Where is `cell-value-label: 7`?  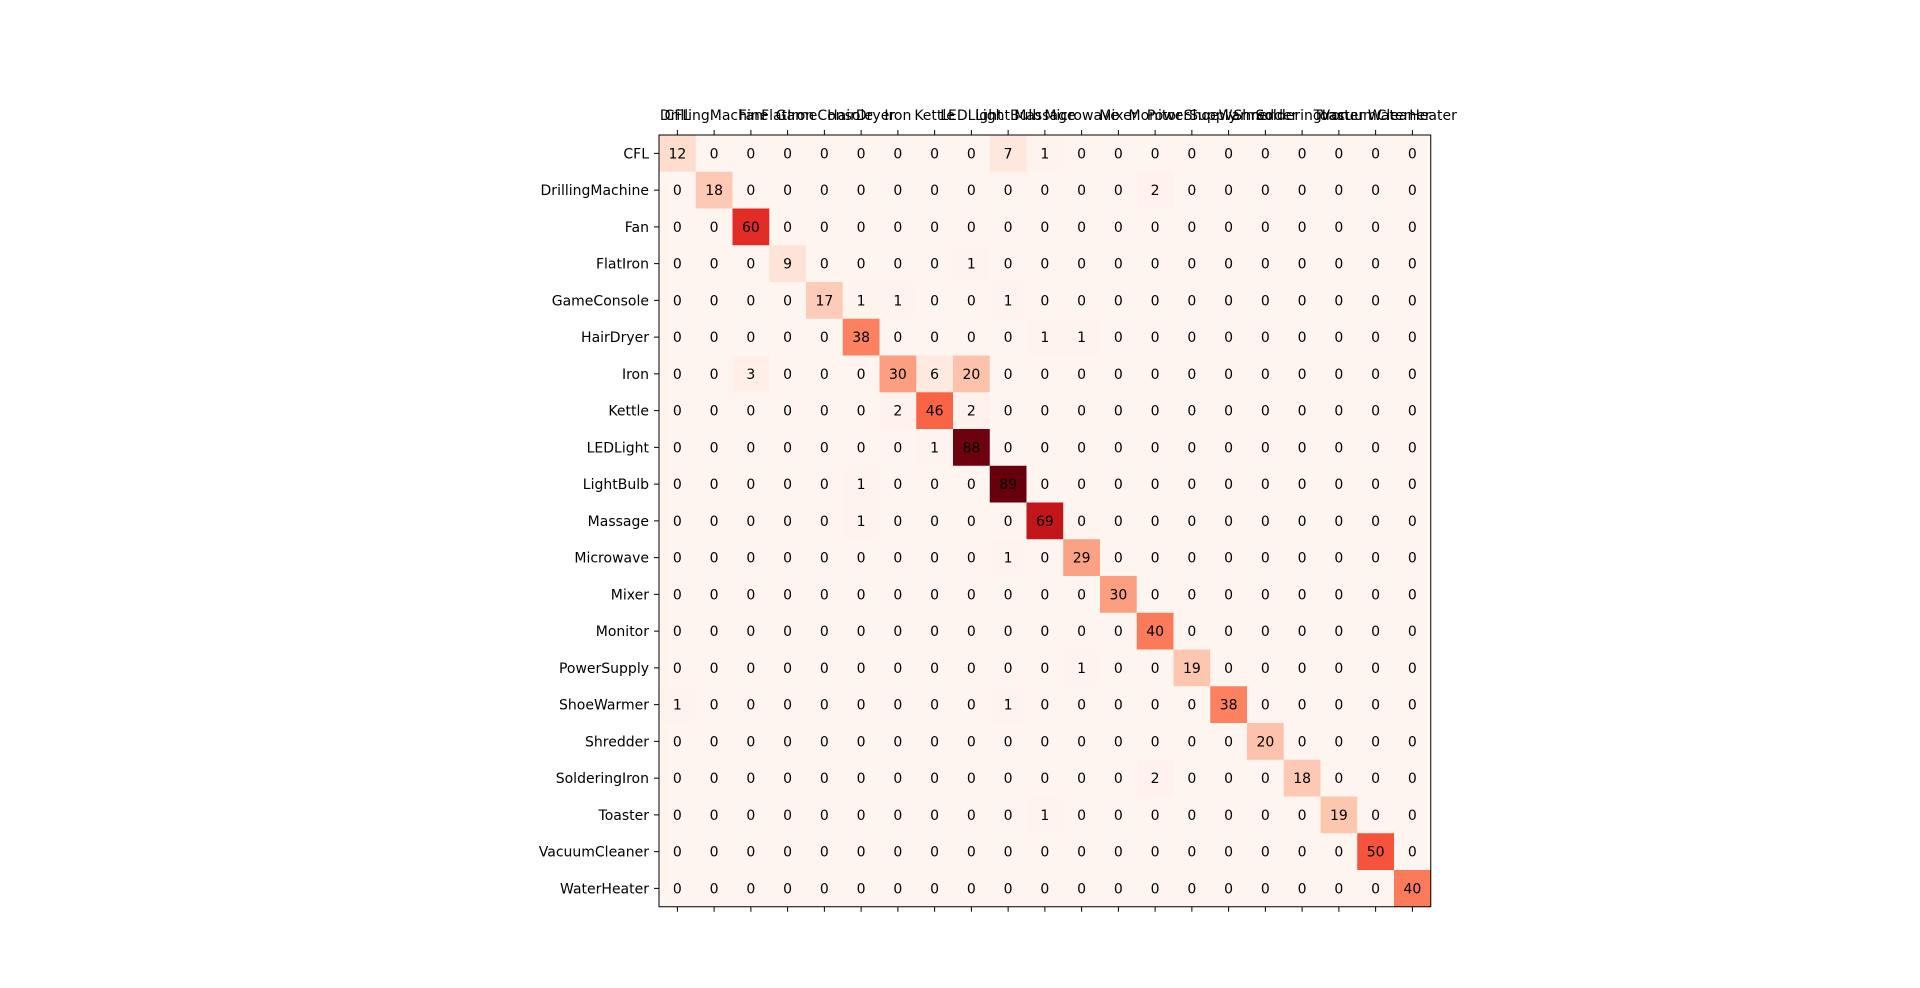
cell-value-label: 7 is located at coordinates (1008, 154).